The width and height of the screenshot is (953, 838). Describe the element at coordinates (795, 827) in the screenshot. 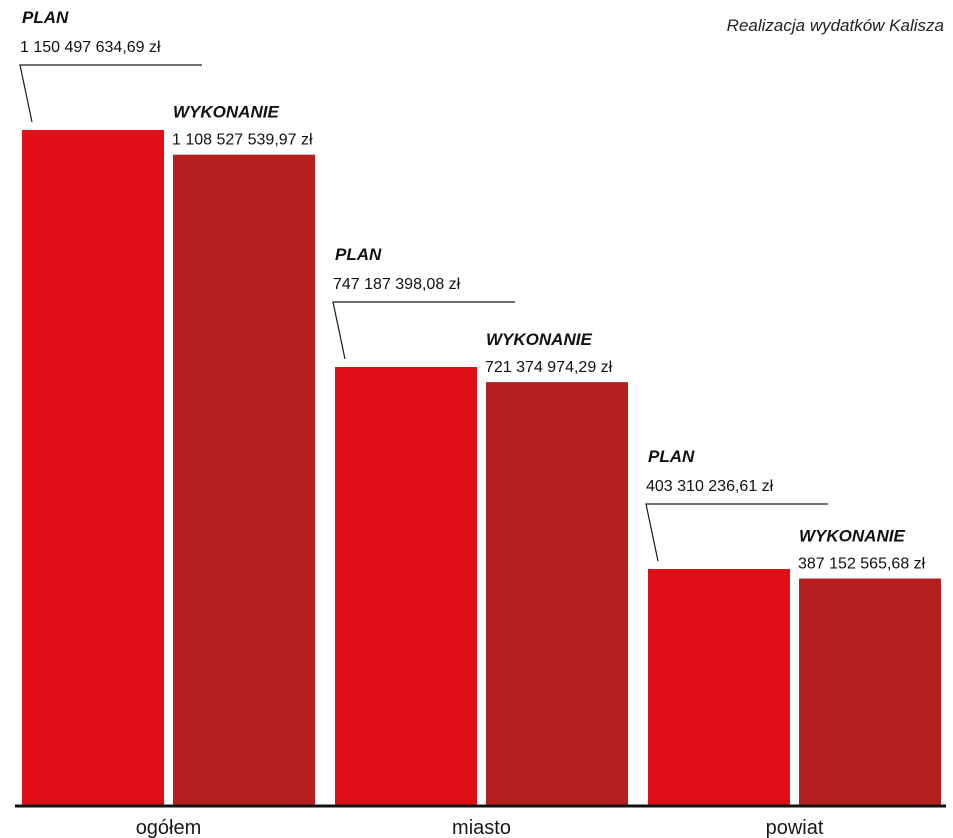

I see `x-tick-label-2: powiat` at that location.